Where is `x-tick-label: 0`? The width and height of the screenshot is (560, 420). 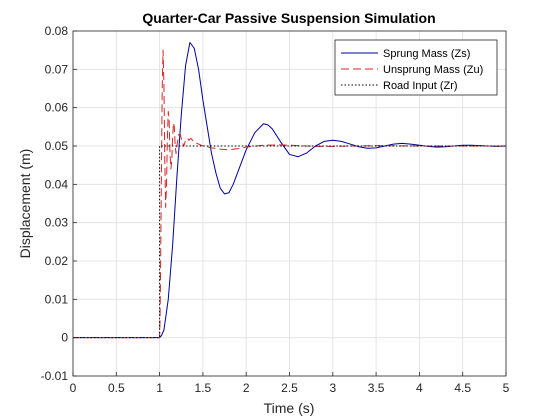
x-tick-label: 0 is located at coordinates (73, 388).